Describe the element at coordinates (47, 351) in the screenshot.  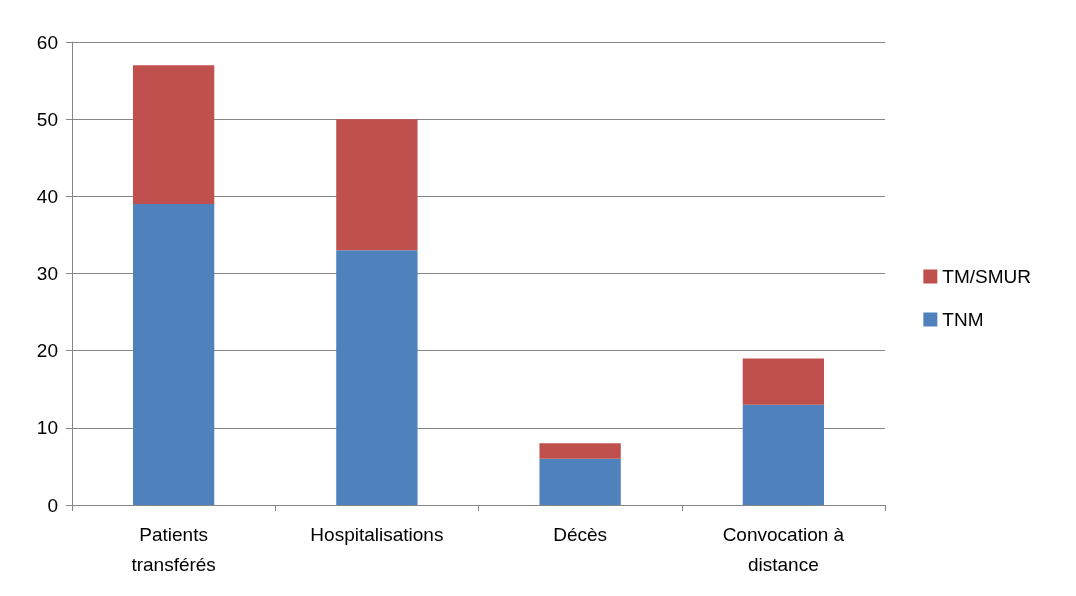
I see `y-tick-label: 20` at that location.